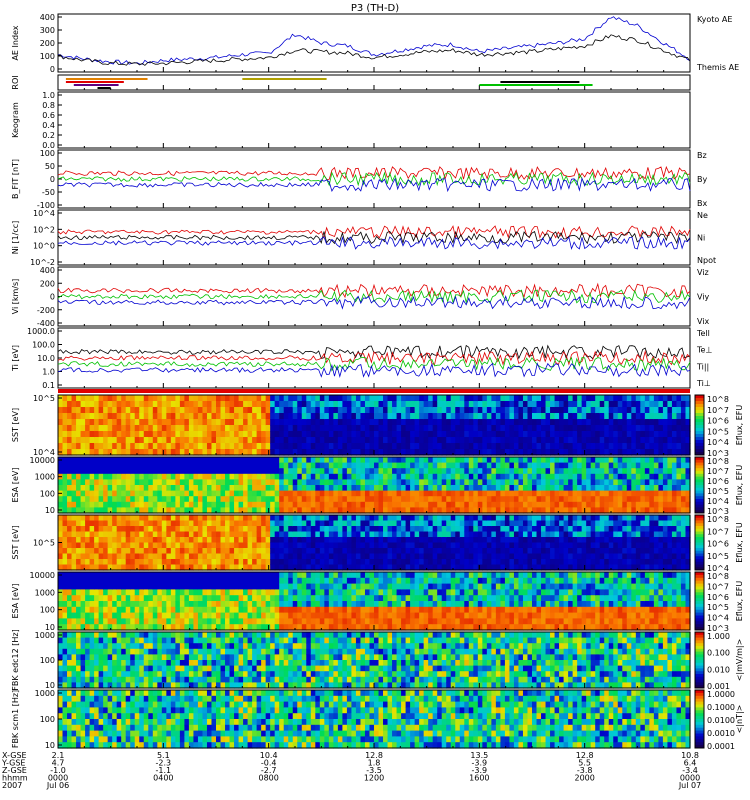 The image size is (750, 800). I want to click on colorbar-tick-label: 10^5, so click(718, 556).